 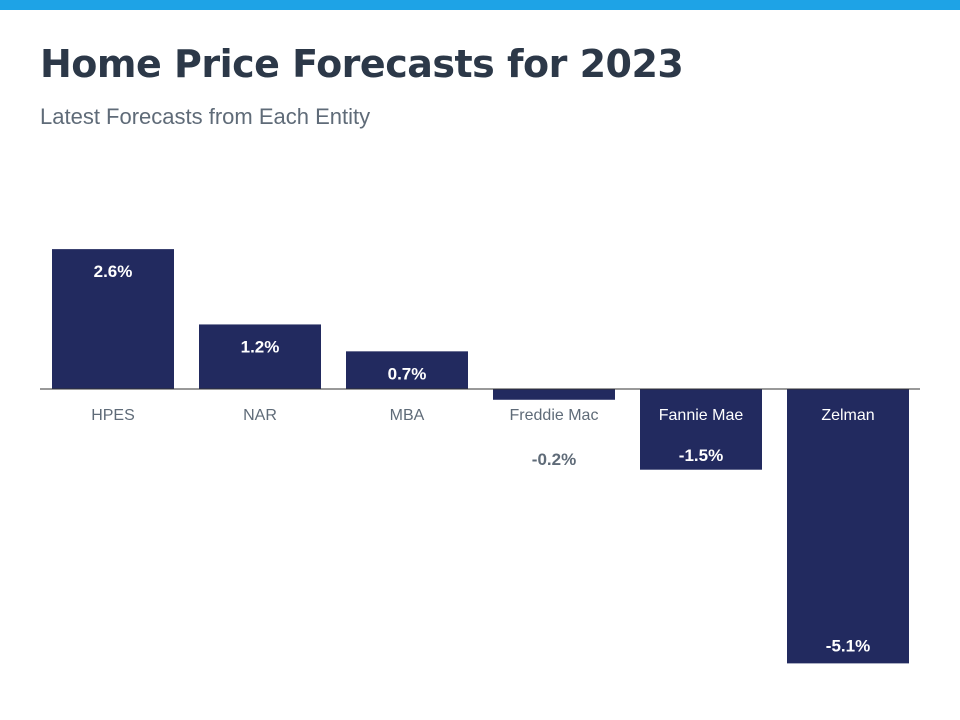 I want to click on category-label-nar: NAR, so click(x=260, y=415).